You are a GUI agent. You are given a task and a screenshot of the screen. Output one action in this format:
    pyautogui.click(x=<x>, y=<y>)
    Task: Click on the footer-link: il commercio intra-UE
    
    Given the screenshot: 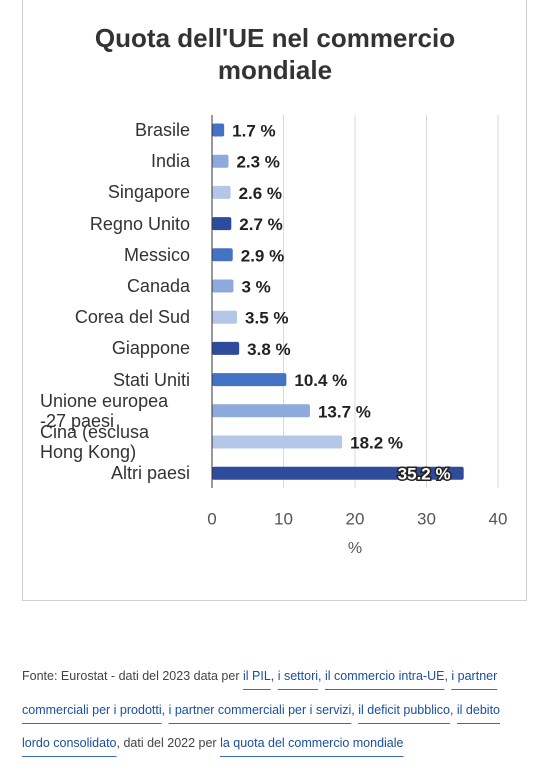 What is the action you would take?
    pyautogui.click(x=384, y=676)
    